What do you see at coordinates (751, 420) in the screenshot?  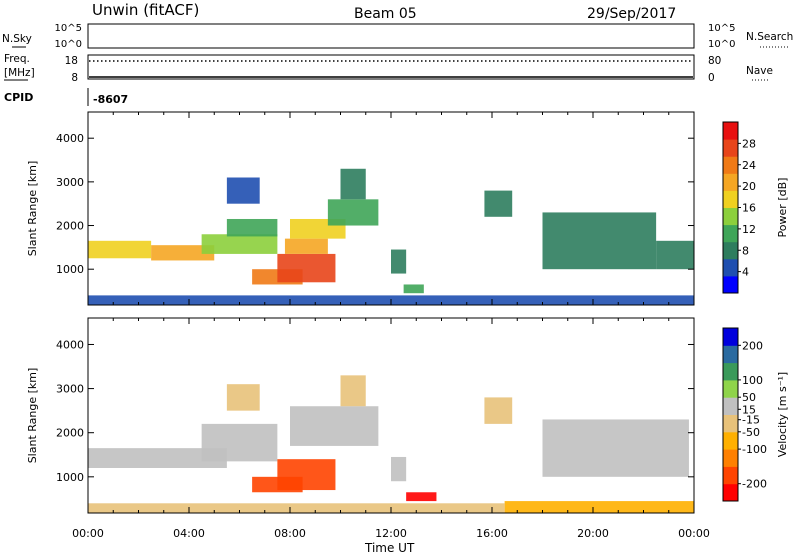 I see `velocity-colorbar-tick-label-3: -15` at bounding box center [751, 420].